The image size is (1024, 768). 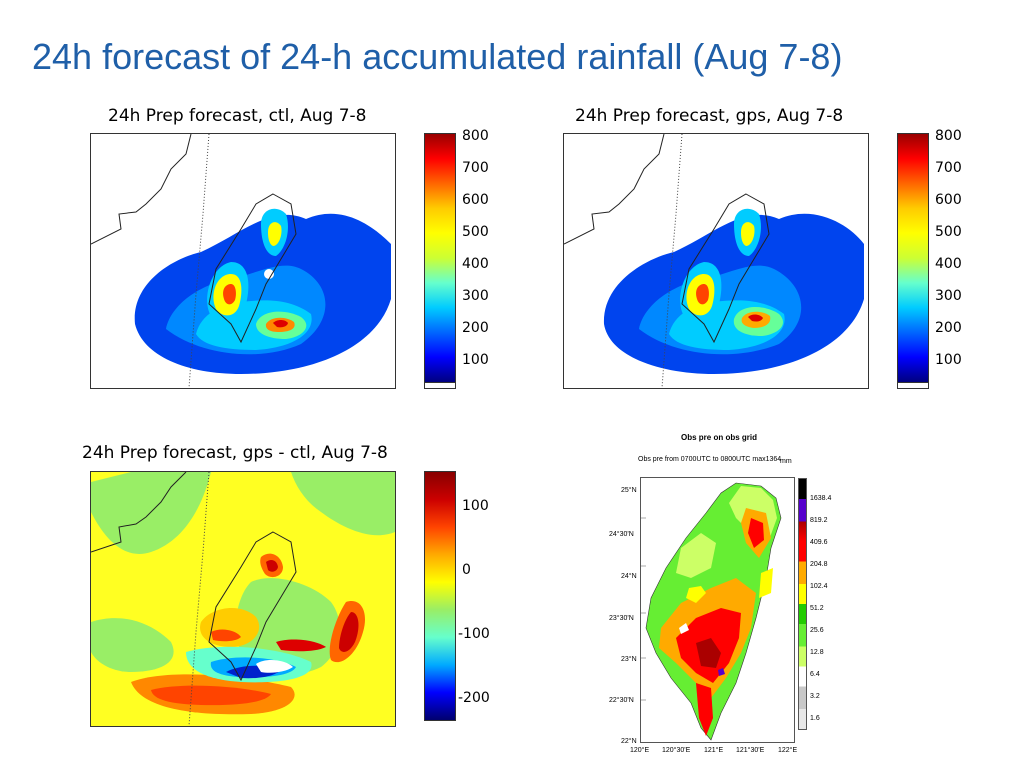 I want to click on colorbar-diff-tick: -100, so click(x=474, y=634).